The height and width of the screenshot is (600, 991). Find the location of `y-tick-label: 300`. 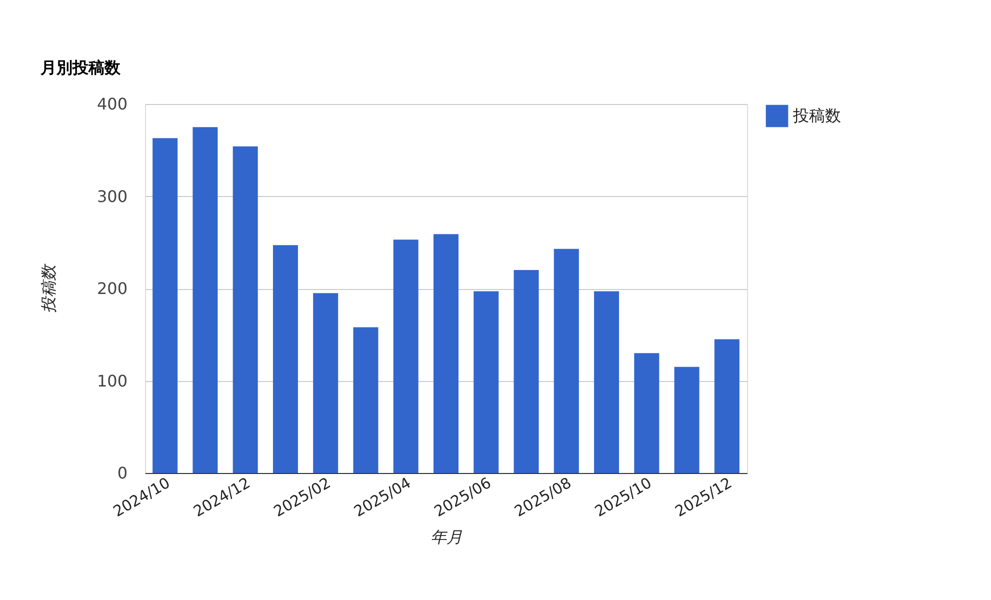

y-tick-label: 300 is located at coordinates (112, 196).